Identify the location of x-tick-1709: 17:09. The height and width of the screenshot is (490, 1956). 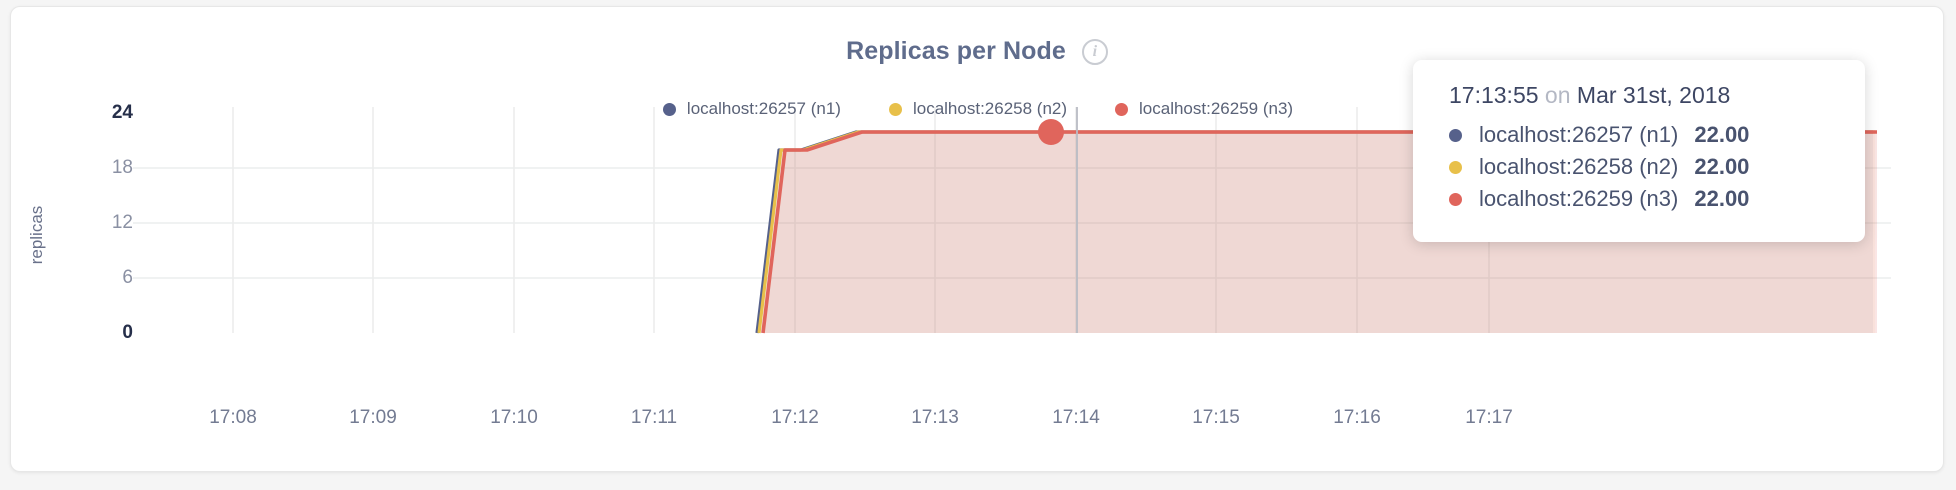
(373, 417).